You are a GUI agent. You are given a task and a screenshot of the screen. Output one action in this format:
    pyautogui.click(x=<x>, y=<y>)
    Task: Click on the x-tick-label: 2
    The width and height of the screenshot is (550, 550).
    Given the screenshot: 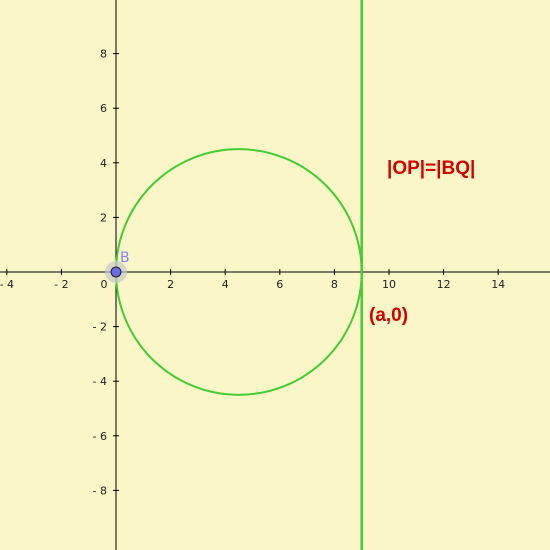 What is the action you would take?
    pyautogui.click(x=170, y=284)
    